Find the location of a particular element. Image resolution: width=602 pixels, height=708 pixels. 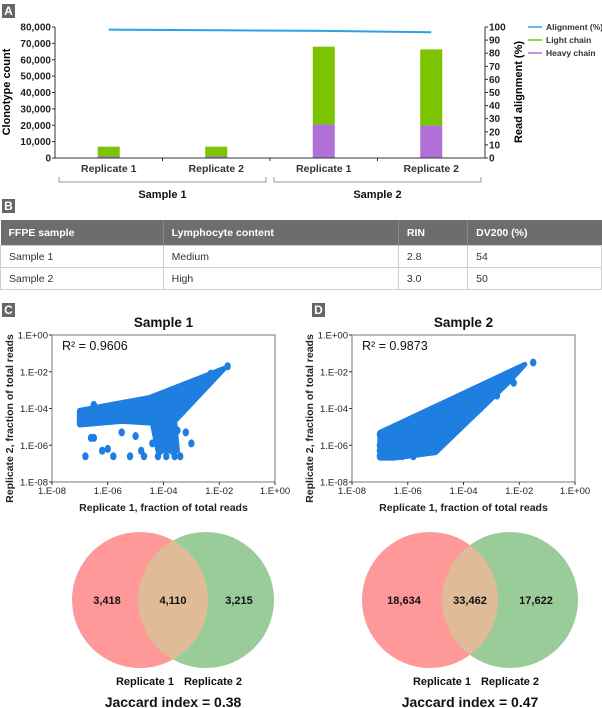

venn-count-replicate-1-only: 18,634 is located at coordinates (404, 601).